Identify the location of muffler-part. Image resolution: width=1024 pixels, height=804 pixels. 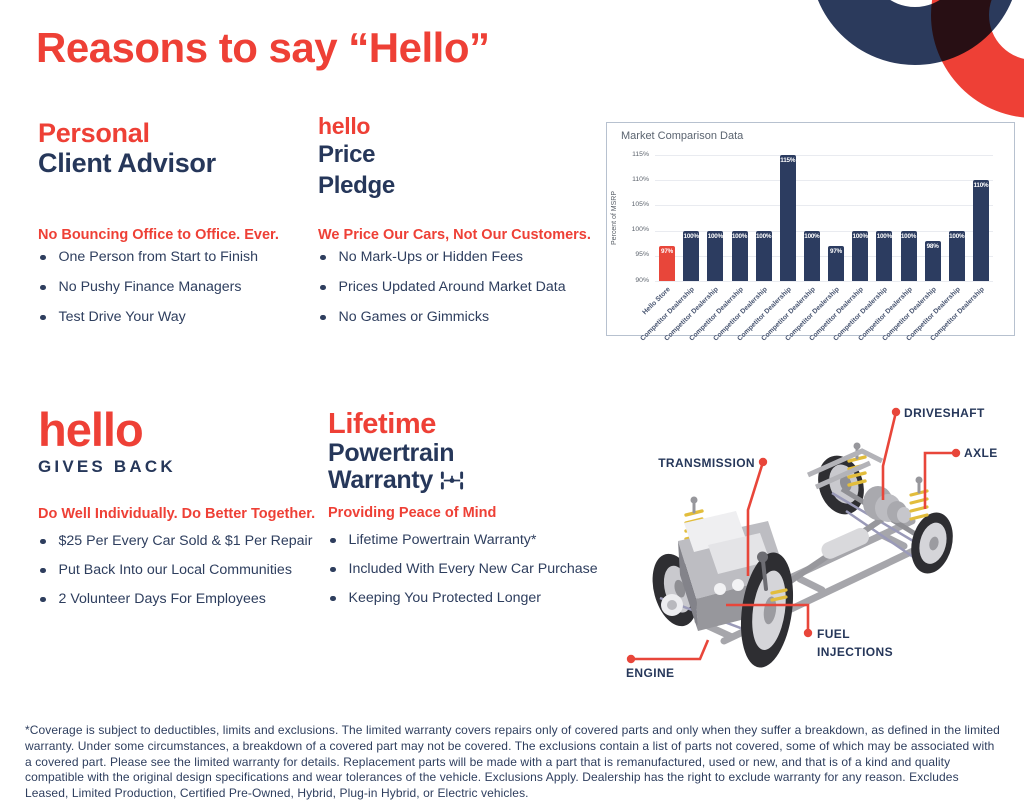
(845, 543).